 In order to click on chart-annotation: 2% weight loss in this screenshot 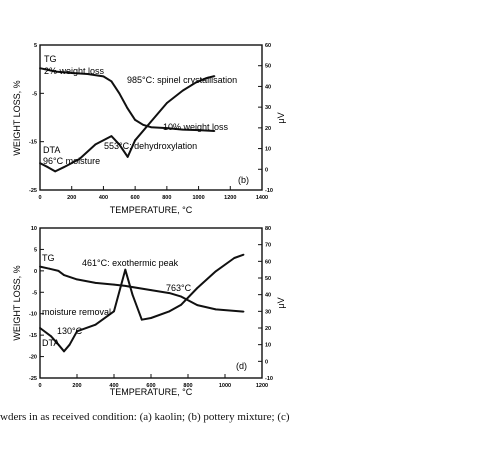, I will do `click(74, 71)`.